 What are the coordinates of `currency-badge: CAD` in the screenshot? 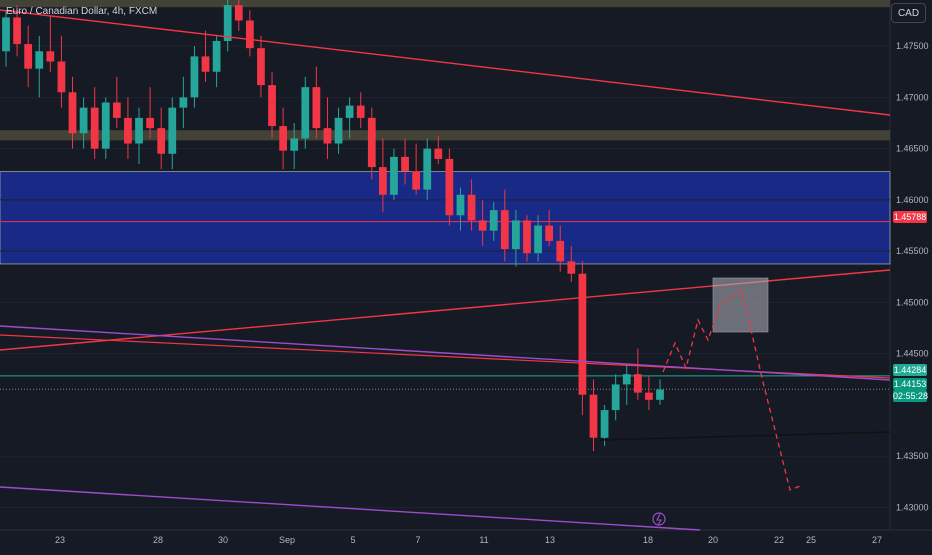 It's located at (908, 13).